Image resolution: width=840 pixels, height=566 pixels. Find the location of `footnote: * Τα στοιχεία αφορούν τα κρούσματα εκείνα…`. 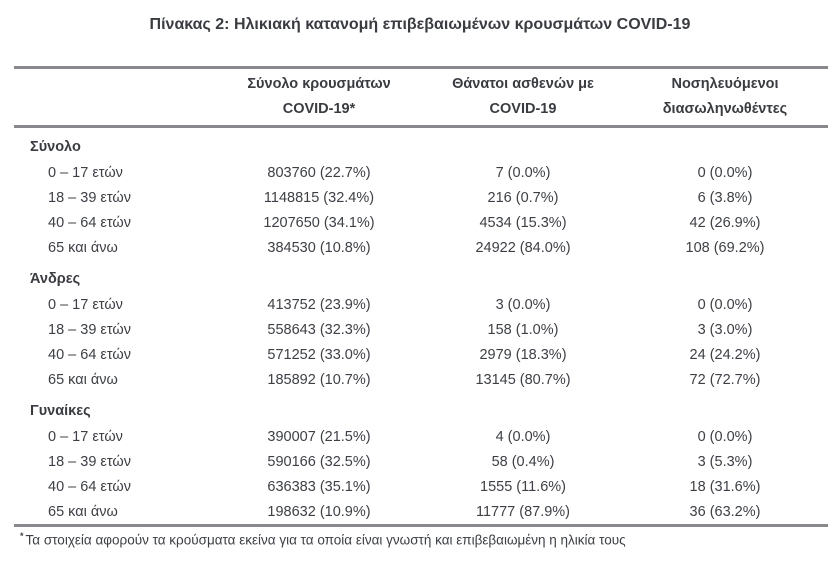

footnote: * Τα στοιχεία αφορούν τα κρούσματα εκείνα… is located at coordinates (425, 539).